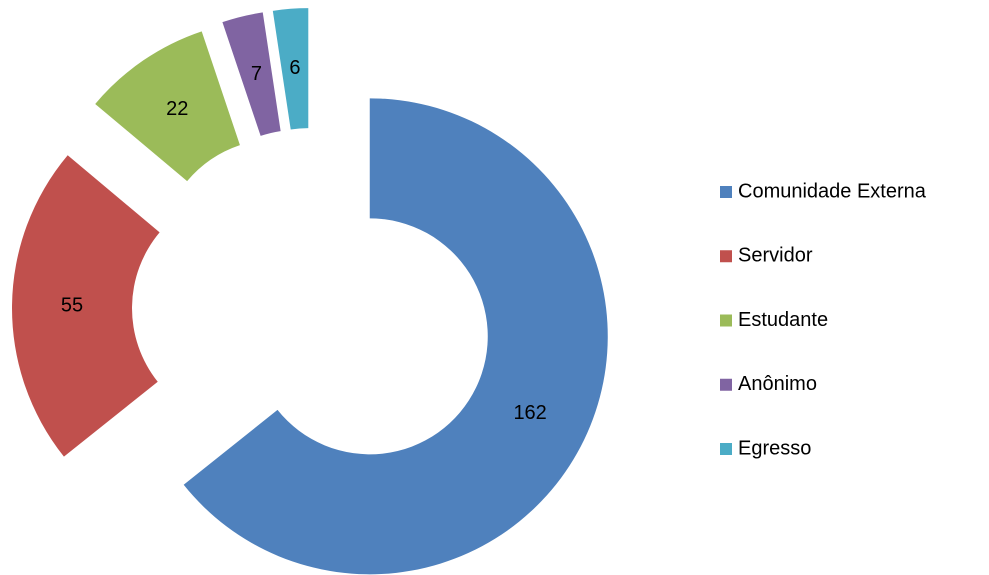 The height and width of the screenshot is (575, 989). Describe the element at coordinates (783, 320) in the screenshot. I see `legend-label: Estudante` at that location.